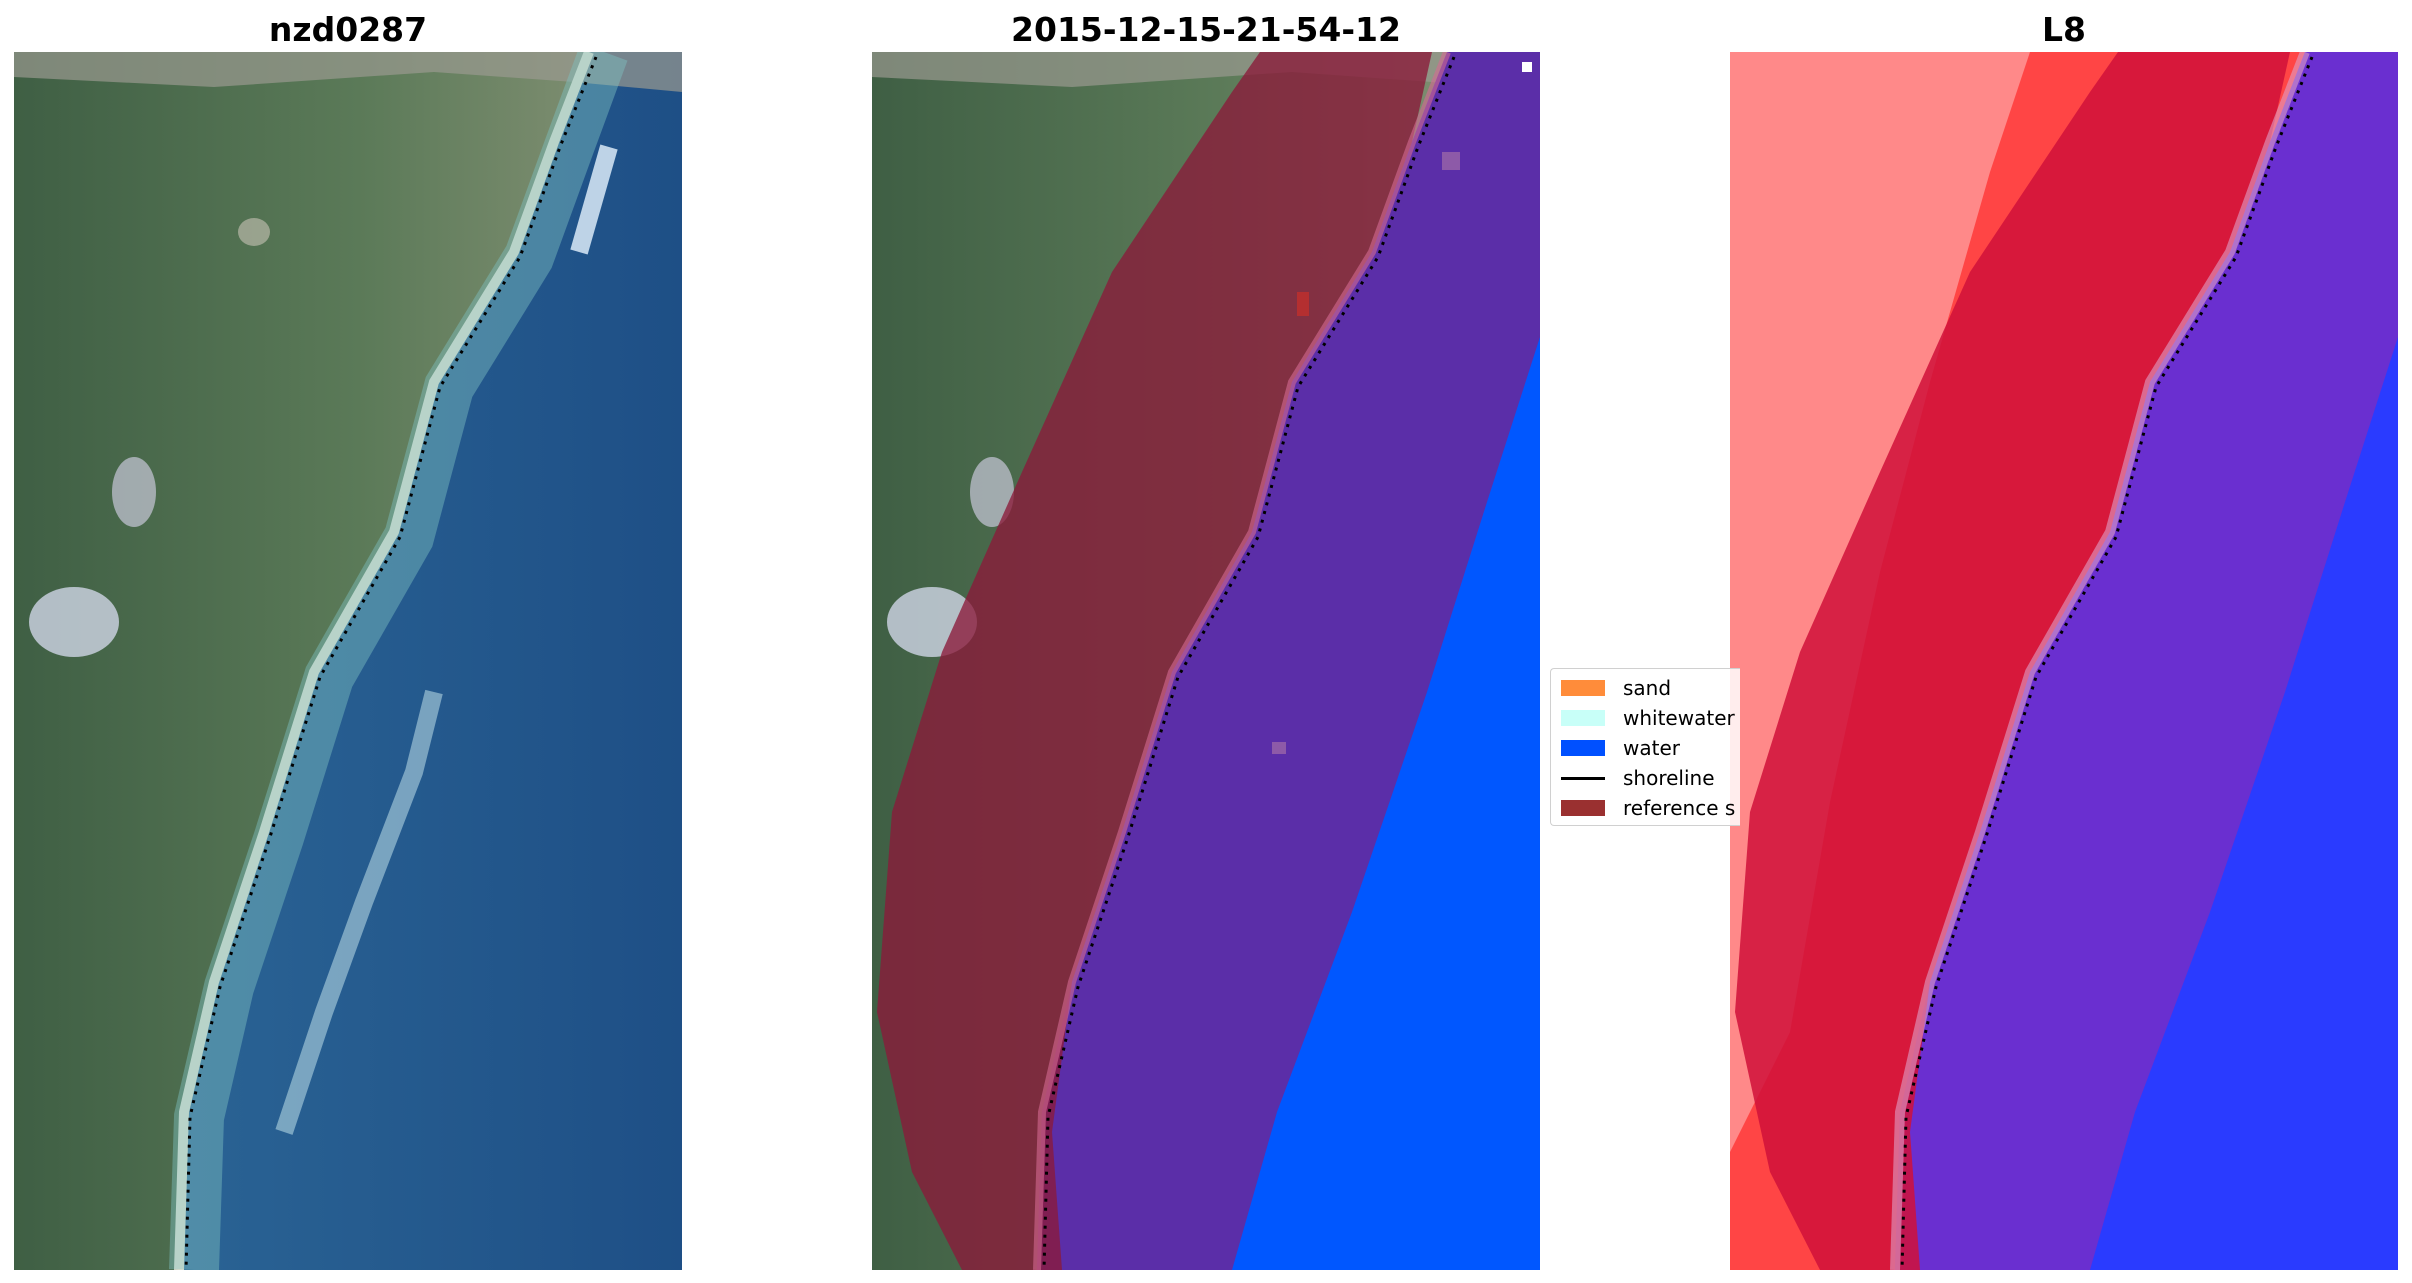 This screenshot has width=2412, height=1283. What do you see at coordinates (1583, 778) in the screenshot?
I see `legend-line-shoreline` at bounding box center [1583, 778].